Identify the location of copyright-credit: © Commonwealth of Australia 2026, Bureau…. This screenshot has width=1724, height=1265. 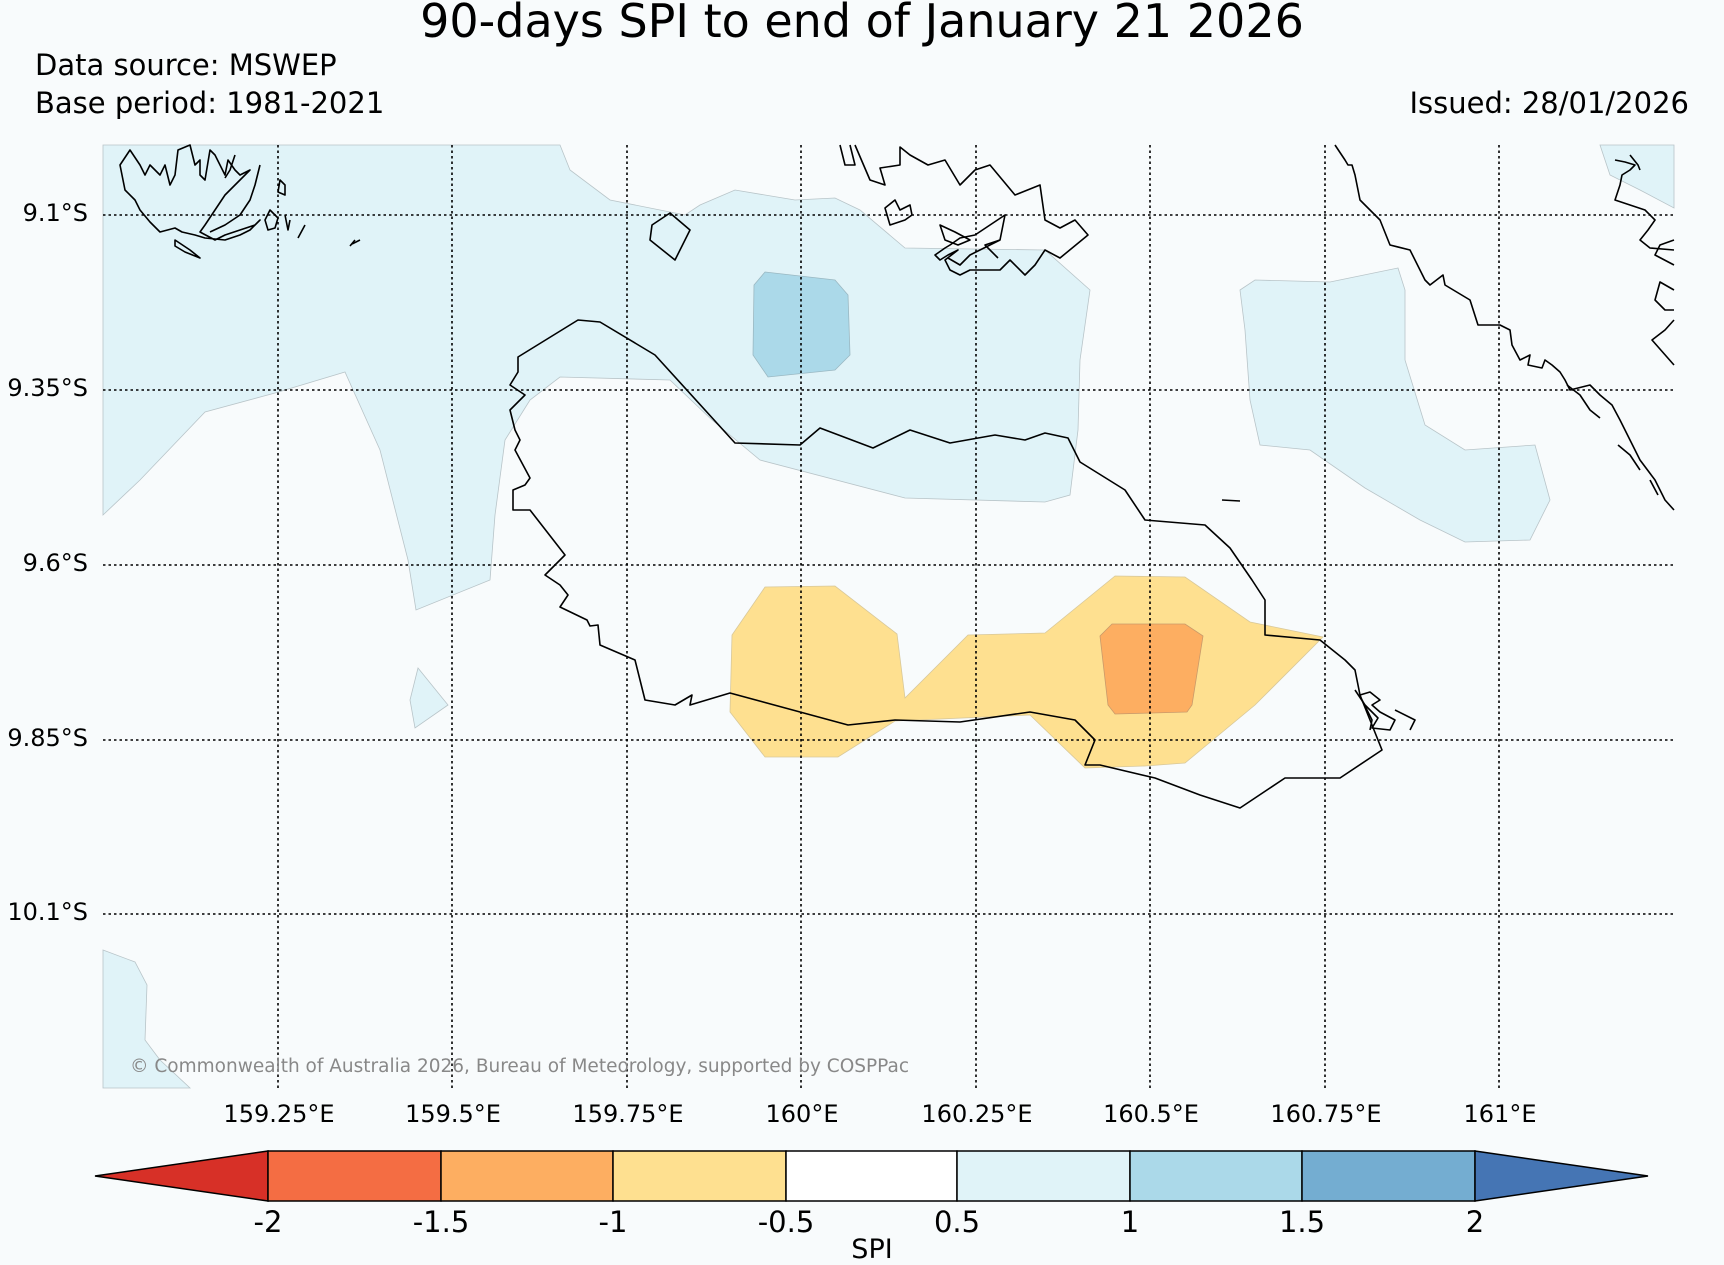
(520, 1066).